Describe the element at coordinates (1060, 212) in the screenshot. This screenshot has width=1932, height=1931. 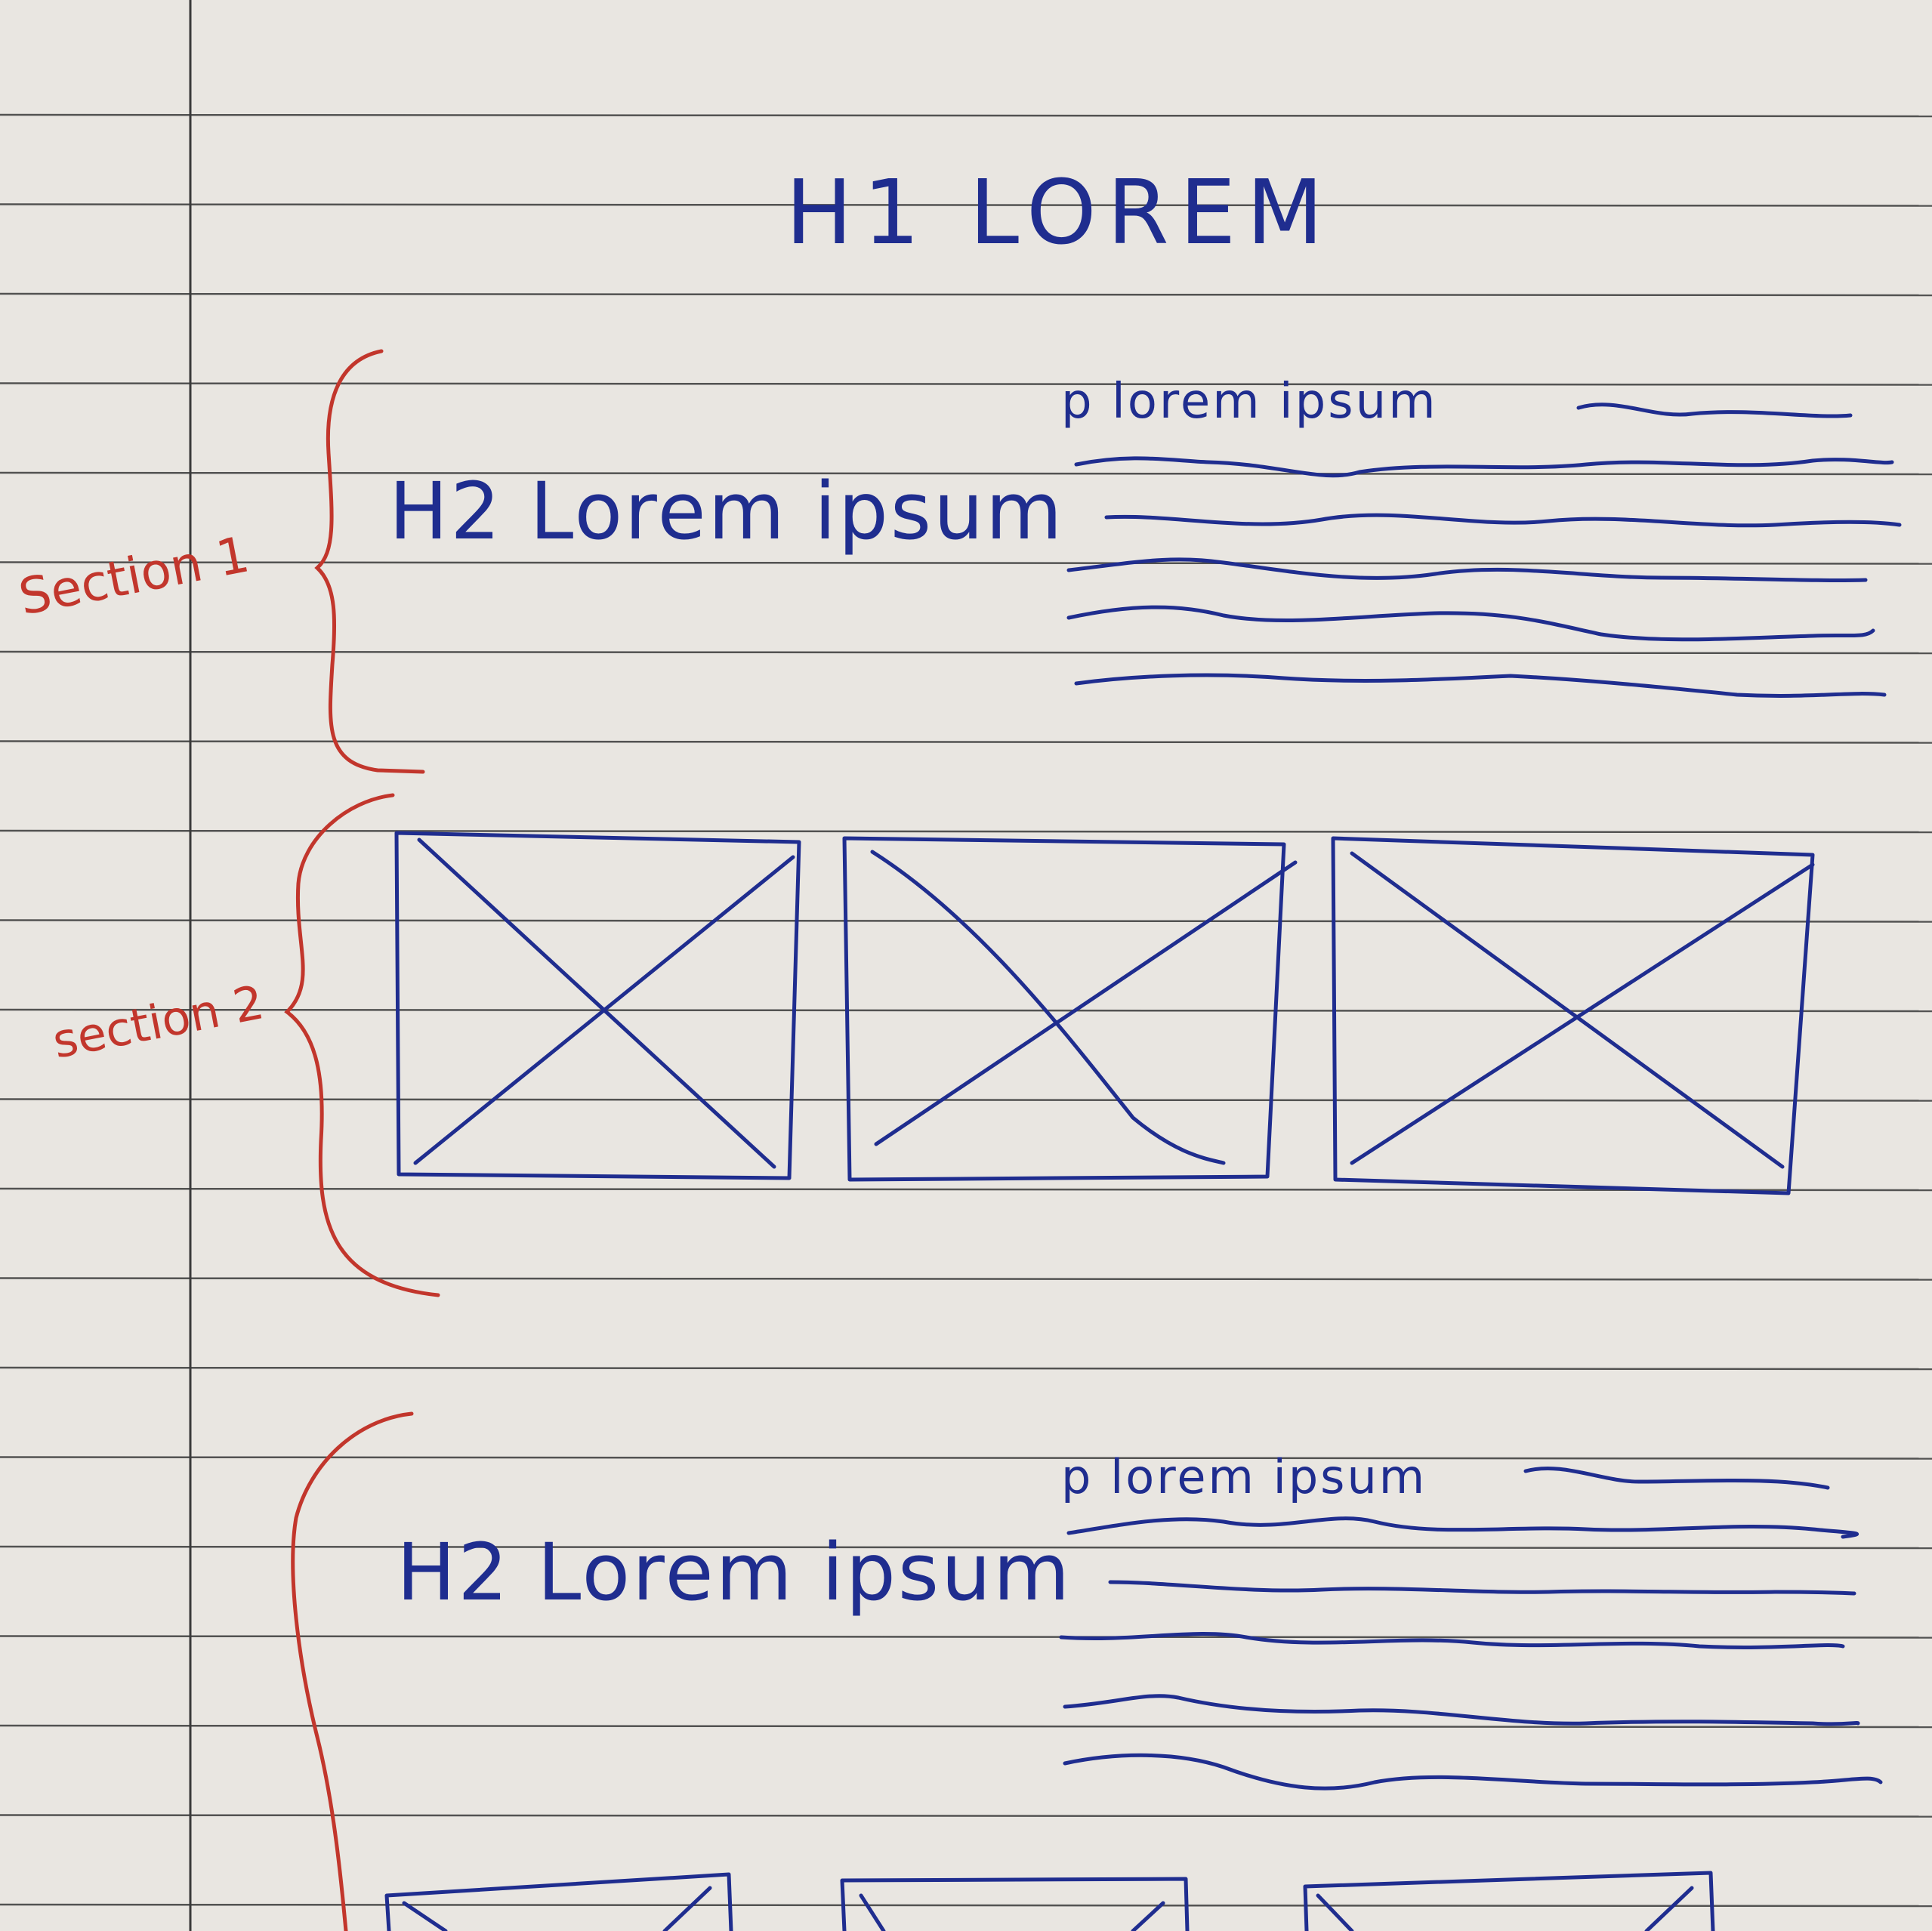
I see `page-title: H1 LOREM` at that location.